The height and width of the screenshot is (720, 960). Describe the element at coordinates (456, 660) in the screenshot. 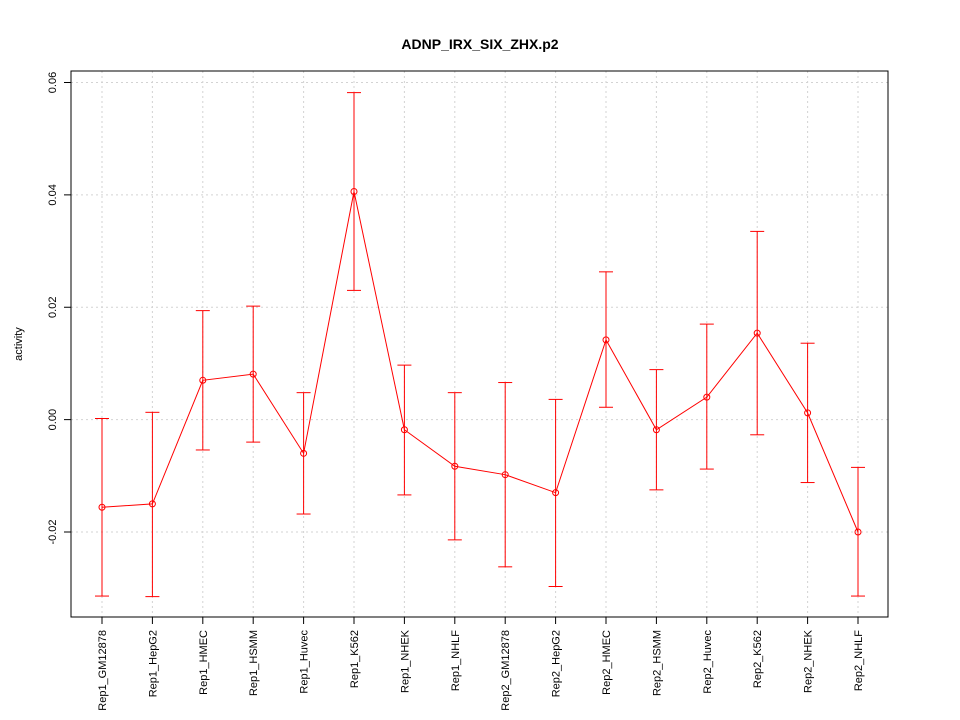

I see `x-tick-label: Rep1_NHLF` at that location.